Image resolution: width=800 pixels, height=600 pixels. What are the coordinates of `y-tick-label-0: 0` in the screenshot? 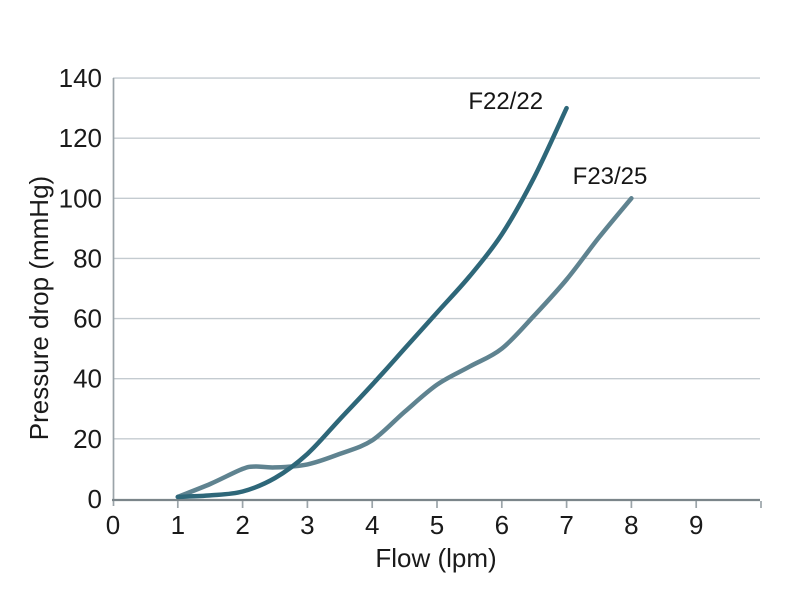 It's located at (95, 499).